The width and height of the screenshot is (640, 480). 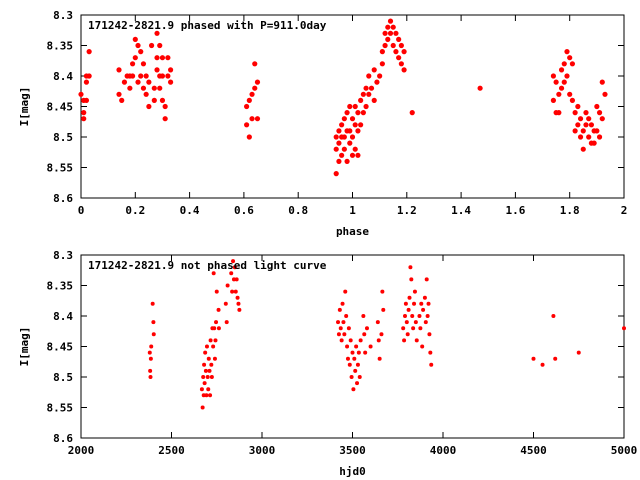 I want to click on phased-y-tick-label: 8.55, so click(x=60, y=168).